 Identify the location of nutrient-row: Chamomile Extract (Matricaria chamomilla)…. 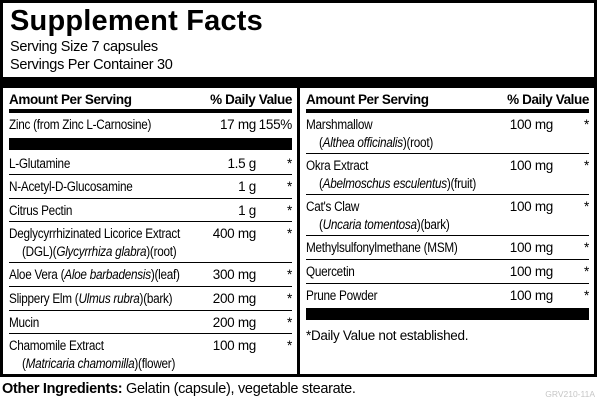
(150, 353).